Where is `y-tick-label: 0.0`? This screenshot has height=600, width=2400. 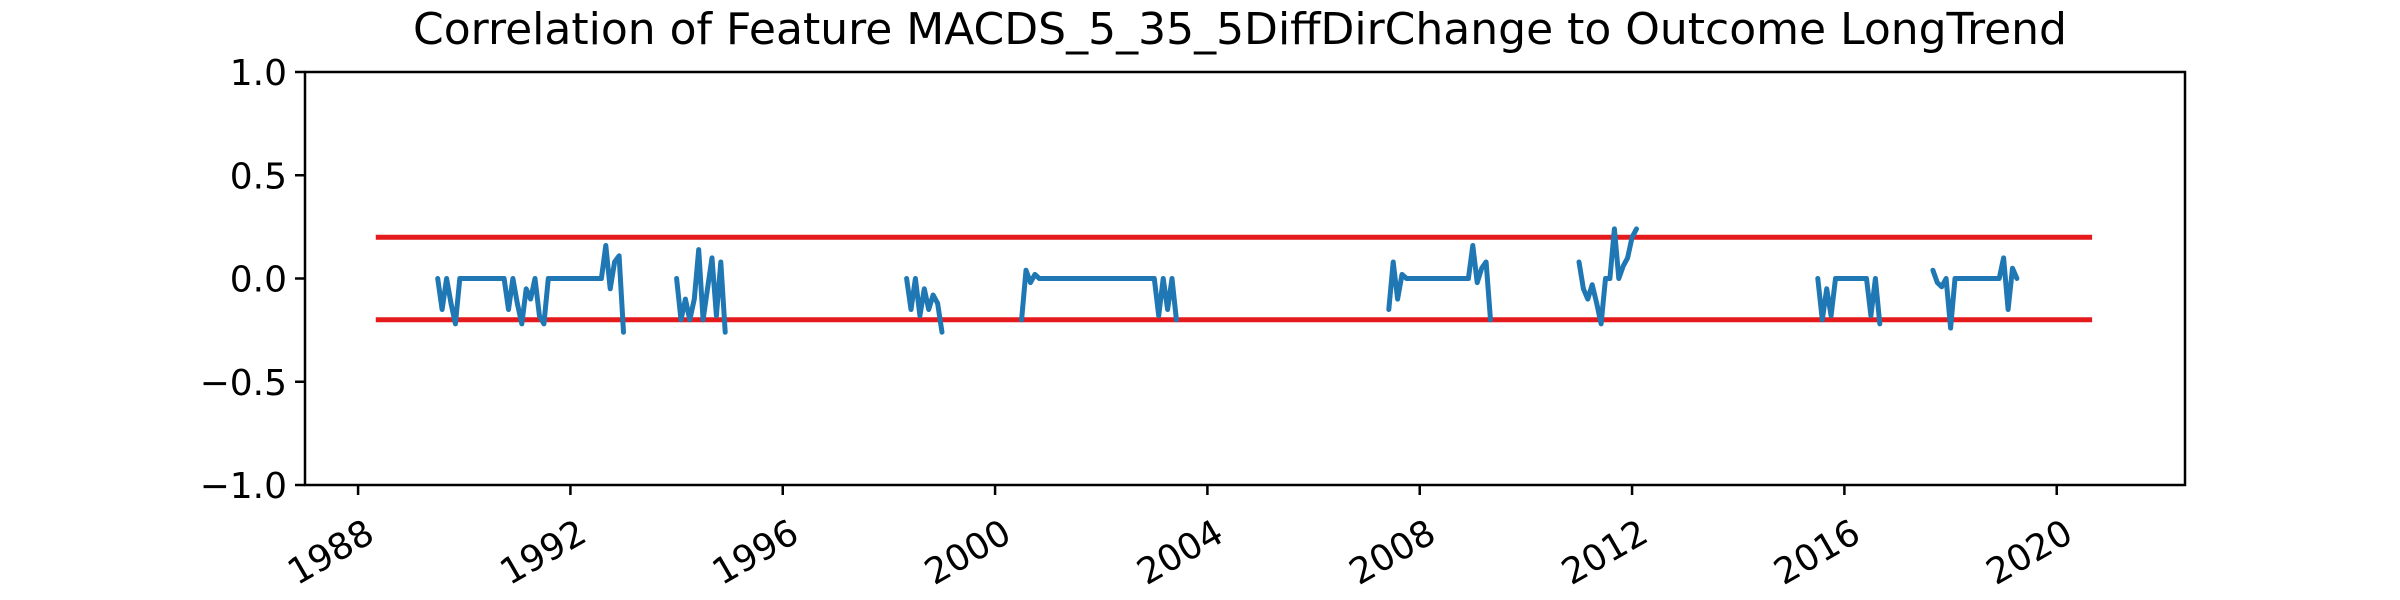 y-tick-label: 0.0 is located at coordinates (258, 280).